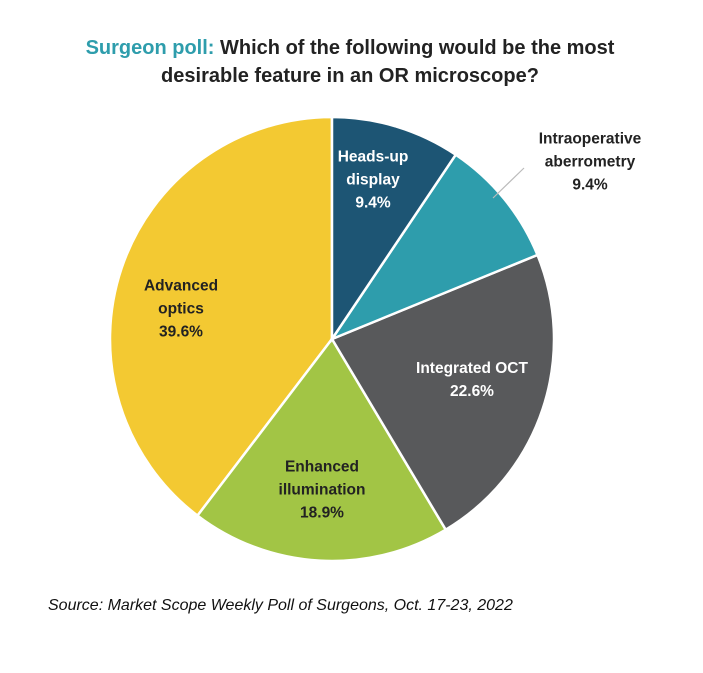 The image size is (703, 673). I want to click on slice-label: Heads-up display 9.4%, so click(373, 180).